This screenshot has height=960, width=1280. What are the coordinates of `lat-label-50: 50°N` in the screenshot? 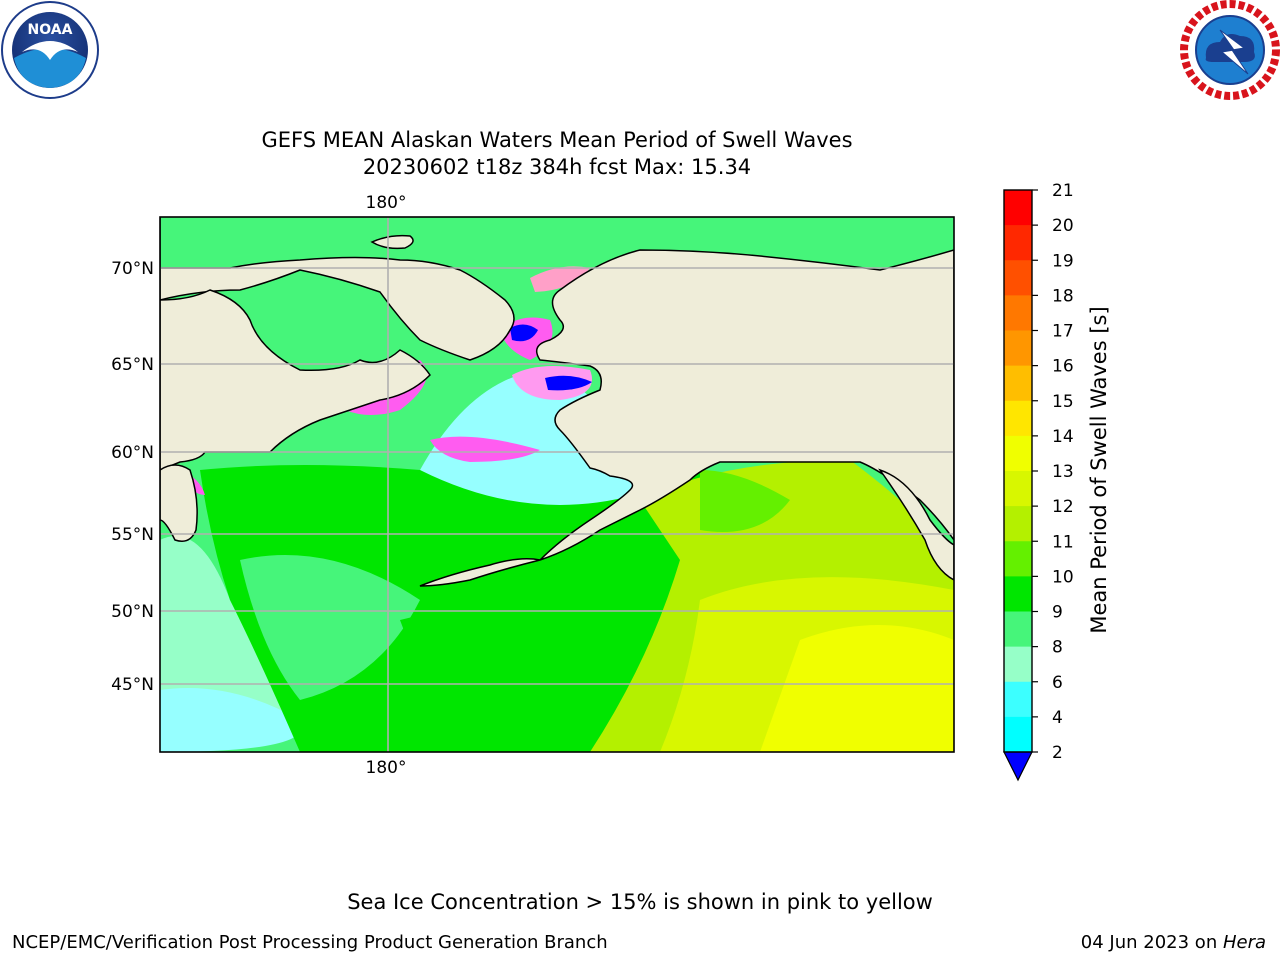 It's located at (132, 612).